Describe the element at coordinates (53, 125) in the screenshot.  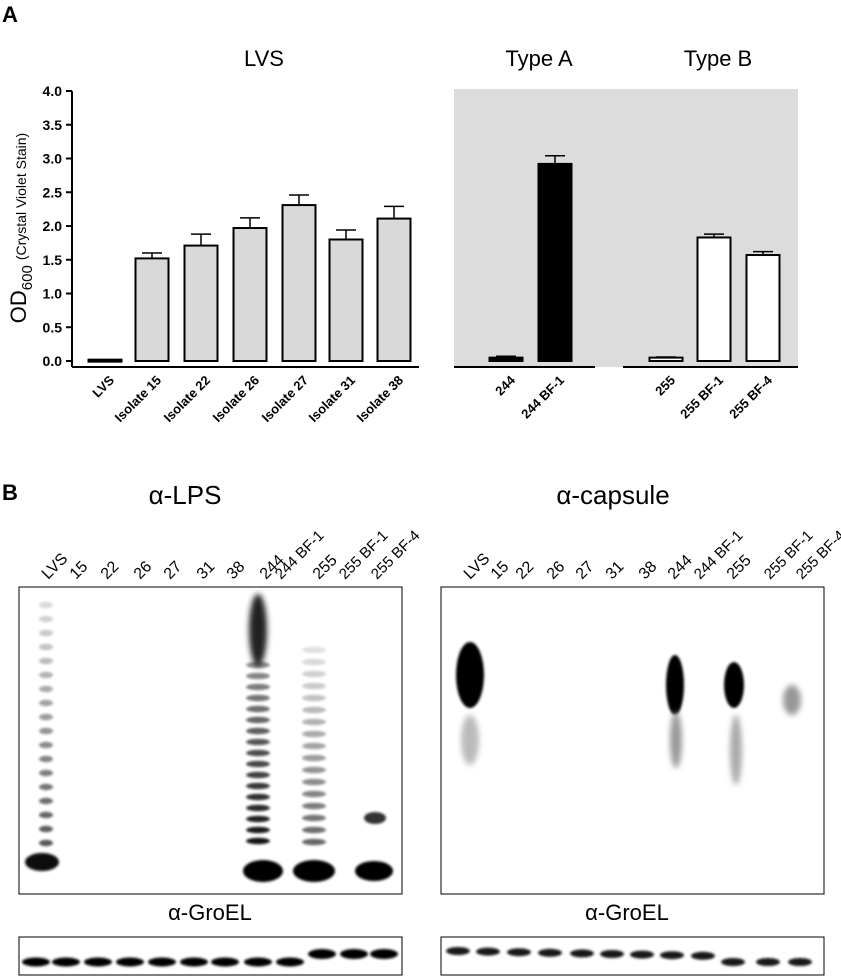
I see `y-tick-label: 3.5` at that location.